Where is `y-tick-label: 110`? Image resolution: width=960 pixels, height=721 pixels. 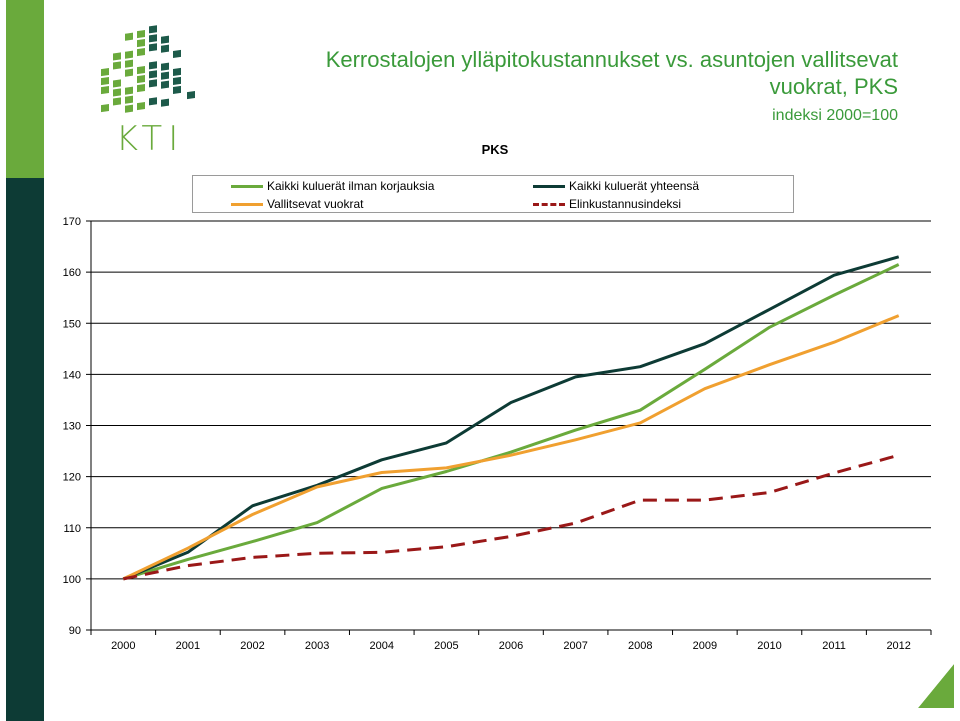 y-tick-label: 110 is located at coordinates (72, 529).